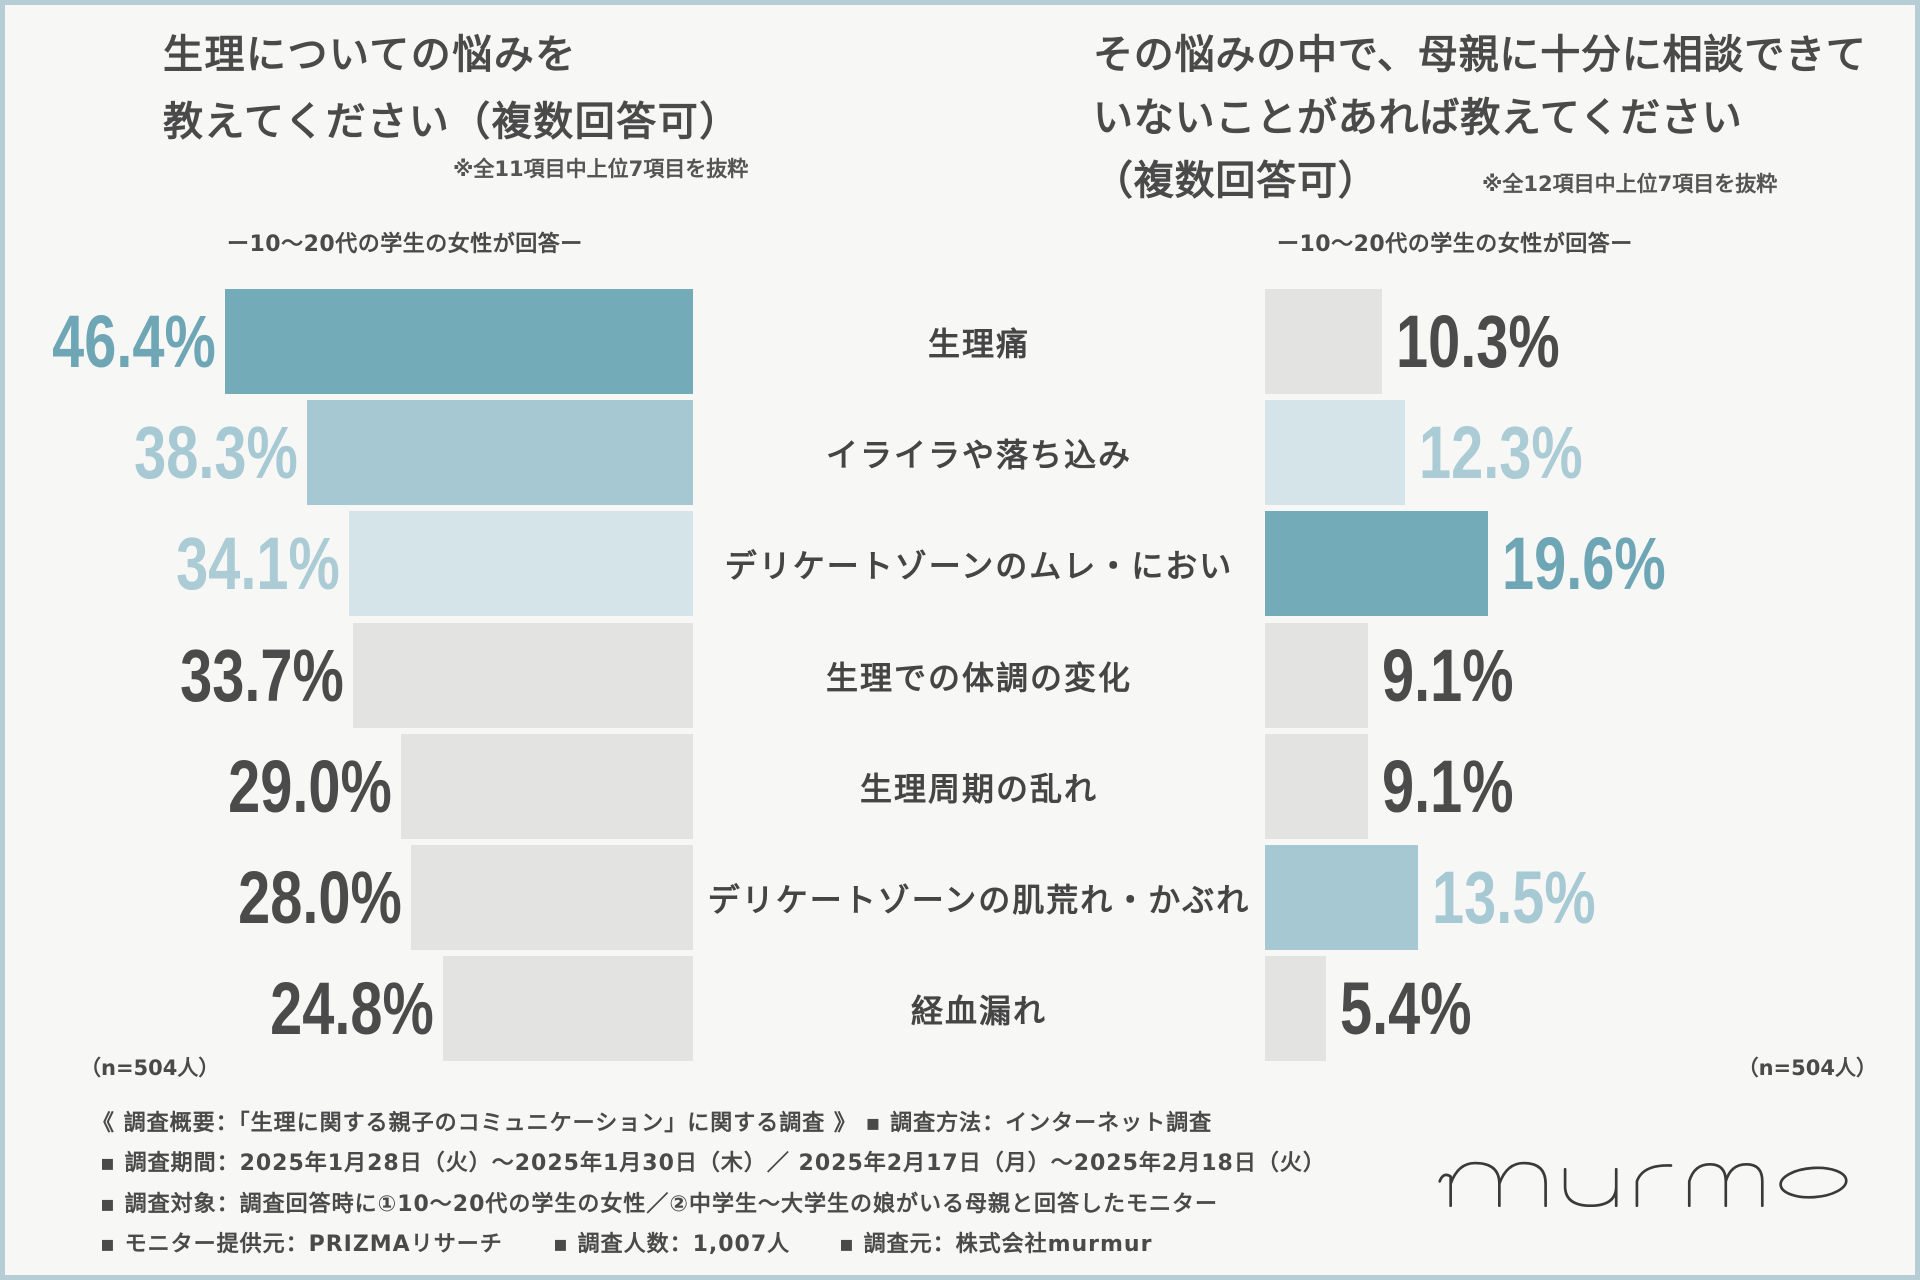 This screenshot has height=1280, width=1920. What do you see at coordinates (258, 563) in the screenshot?
I see `left-value-label: 34.1%` at bounding box center [258, 563].